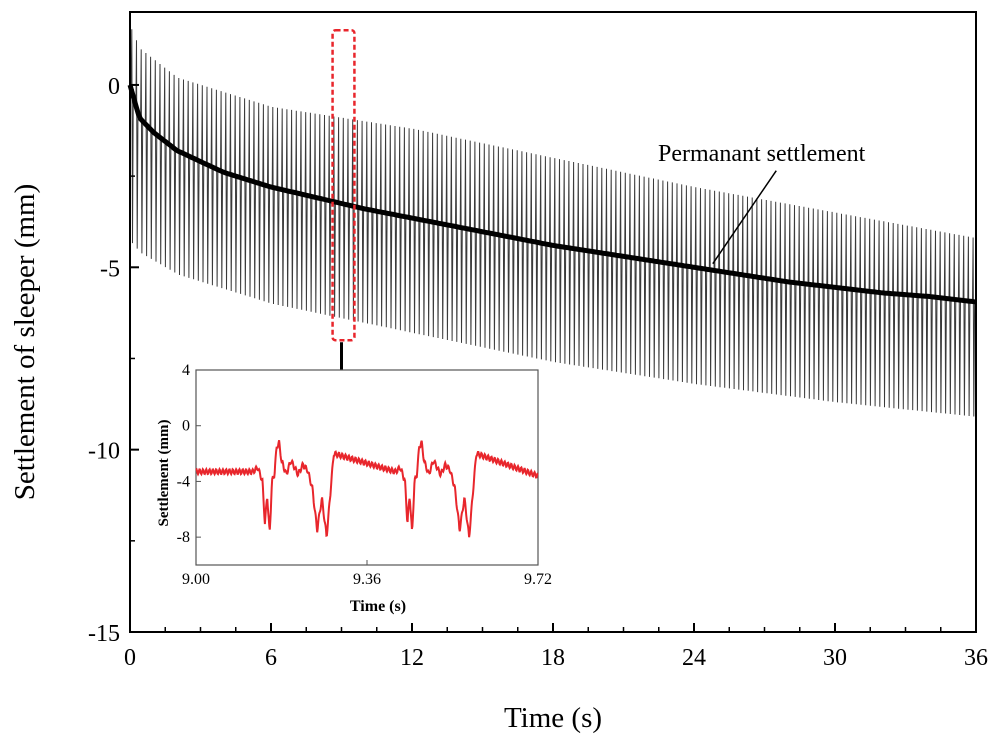 Image resolution: width=1000 pixels, height=744 pixels. What do you see at coordinates (412, 658) in the screenshot?
I see `main-x-tick-label-12: 12` at bounding box center [412, 658].